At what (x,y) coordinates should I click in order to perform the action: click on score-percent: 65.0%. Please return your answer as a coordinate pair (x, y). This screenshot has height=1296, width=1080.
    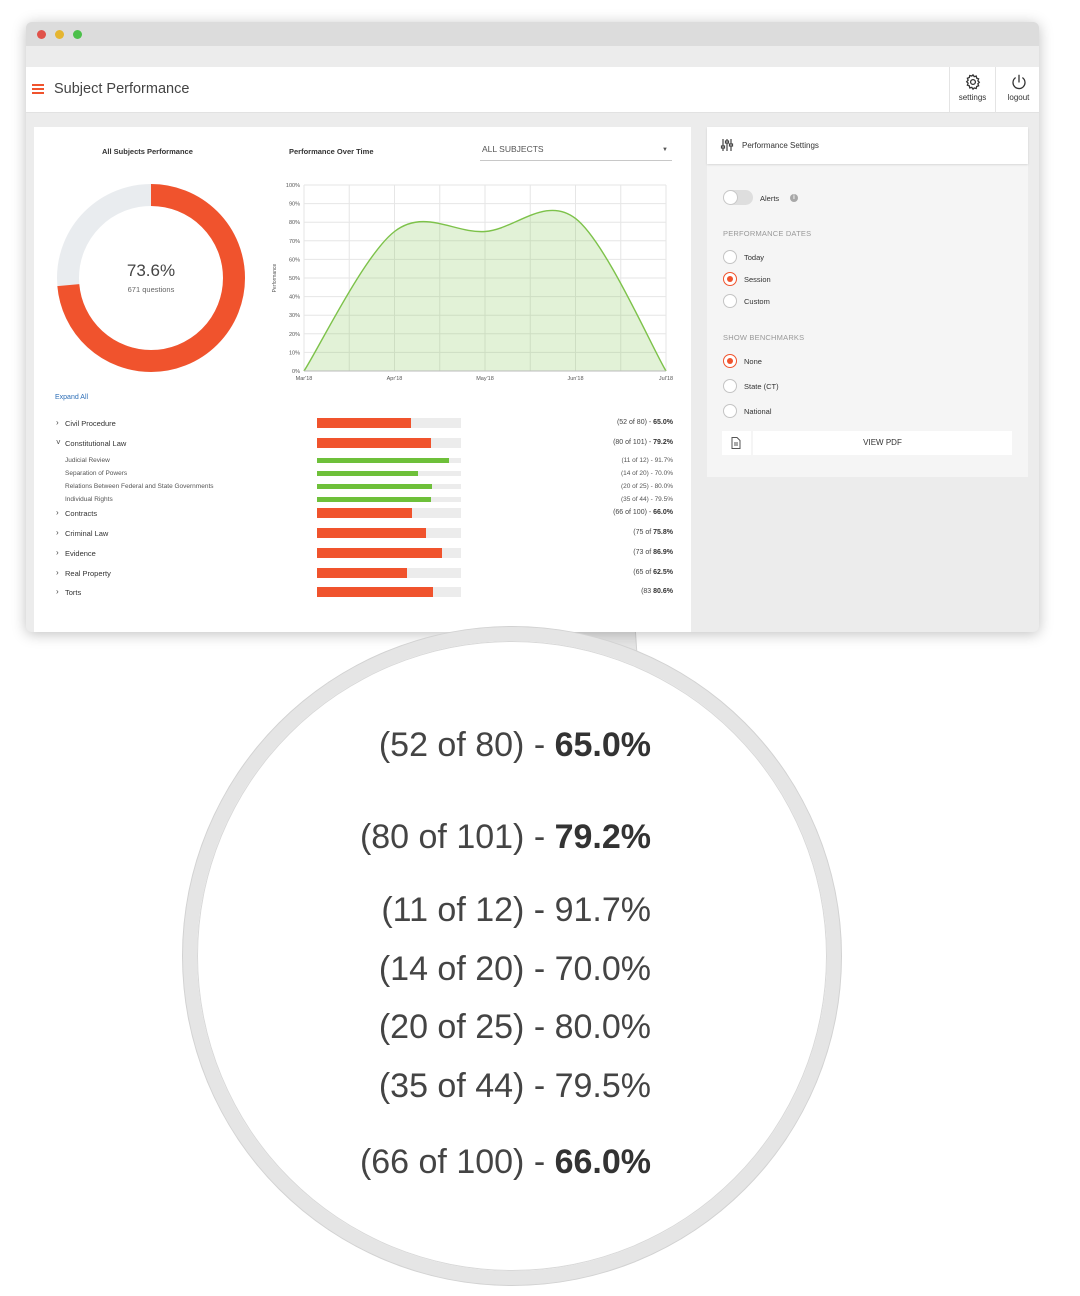
    Looking at the image, I should click on (663, 422).